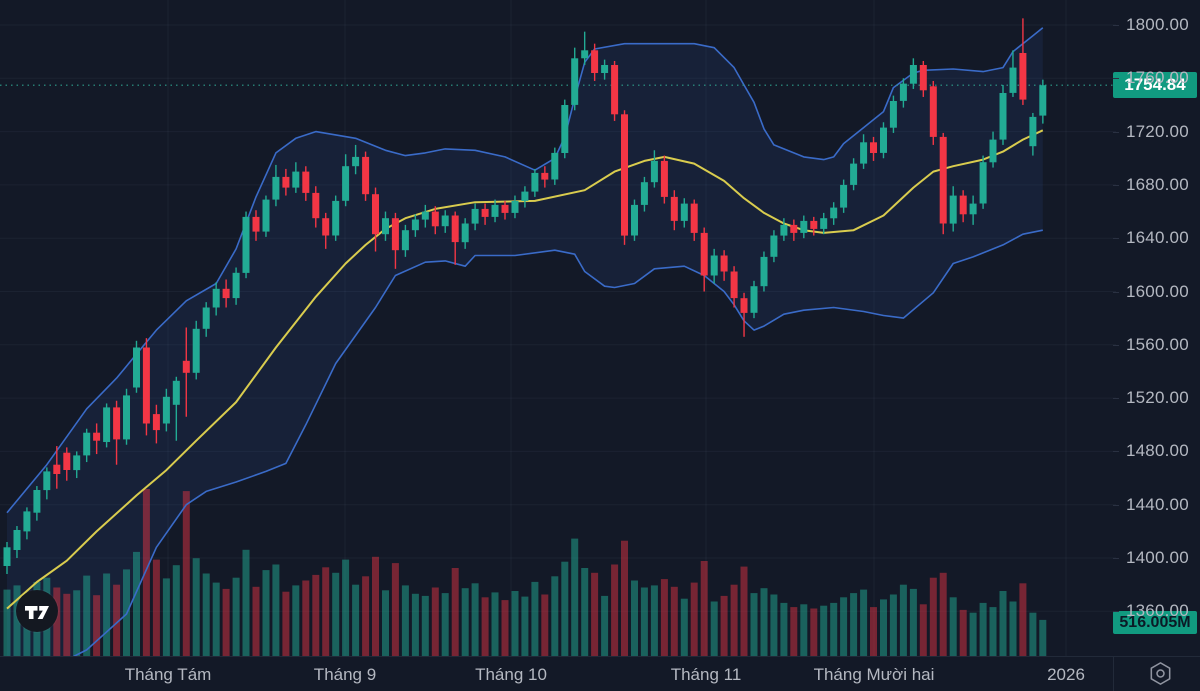 This screenshot has width=1200, height=691. What do you see at coordinates (1157, 450) in the screenshot?
I see `price-tick-label: 1480.00` at bounding box center [1157, 450].